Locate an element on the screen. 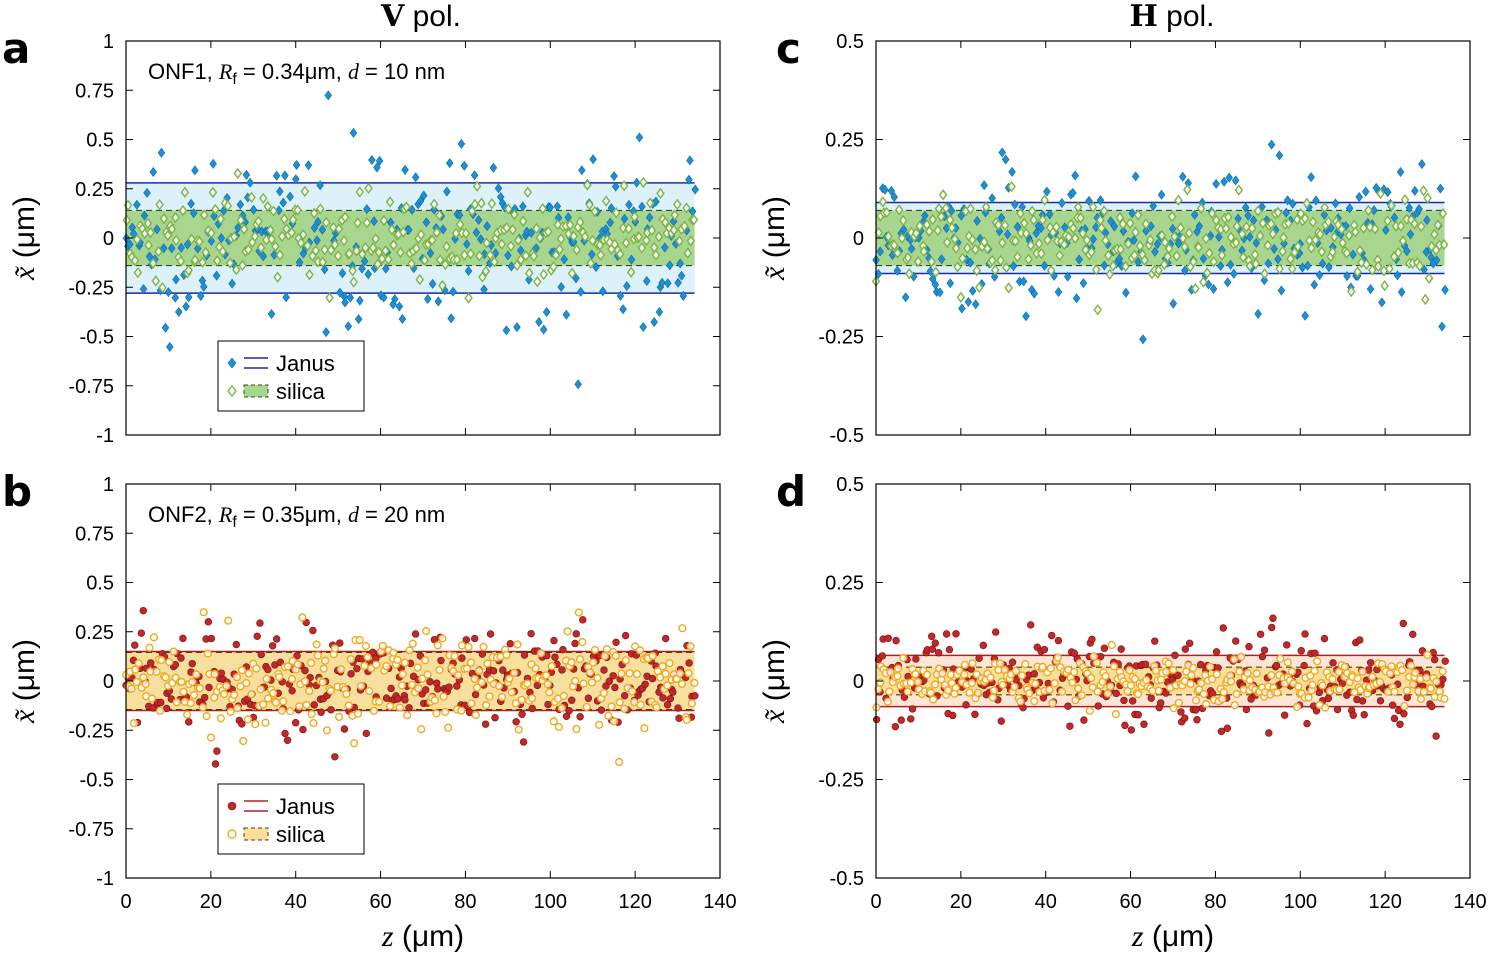 The image size is (1492, 963). legend-silica-swatch is located at coordinates (256, 391).